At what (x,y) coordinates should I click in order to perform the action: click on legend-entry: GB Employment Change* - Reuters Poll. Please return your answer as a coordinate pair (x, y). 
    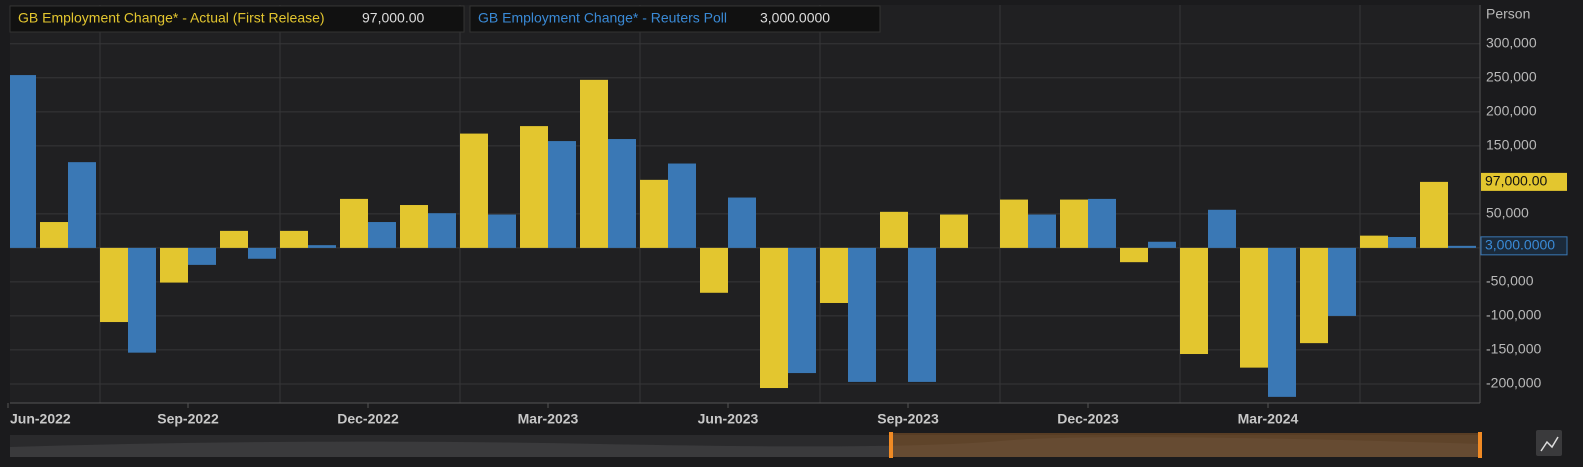
    Looking at the image, I should click on (602, 18).